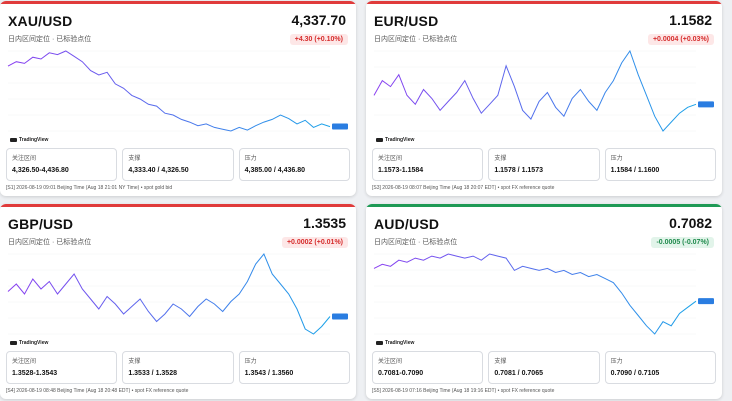 The image size is (732, 401). I want to click on level-box-support: 支撑 0.7081 / 0.7065, so click(544, 367).